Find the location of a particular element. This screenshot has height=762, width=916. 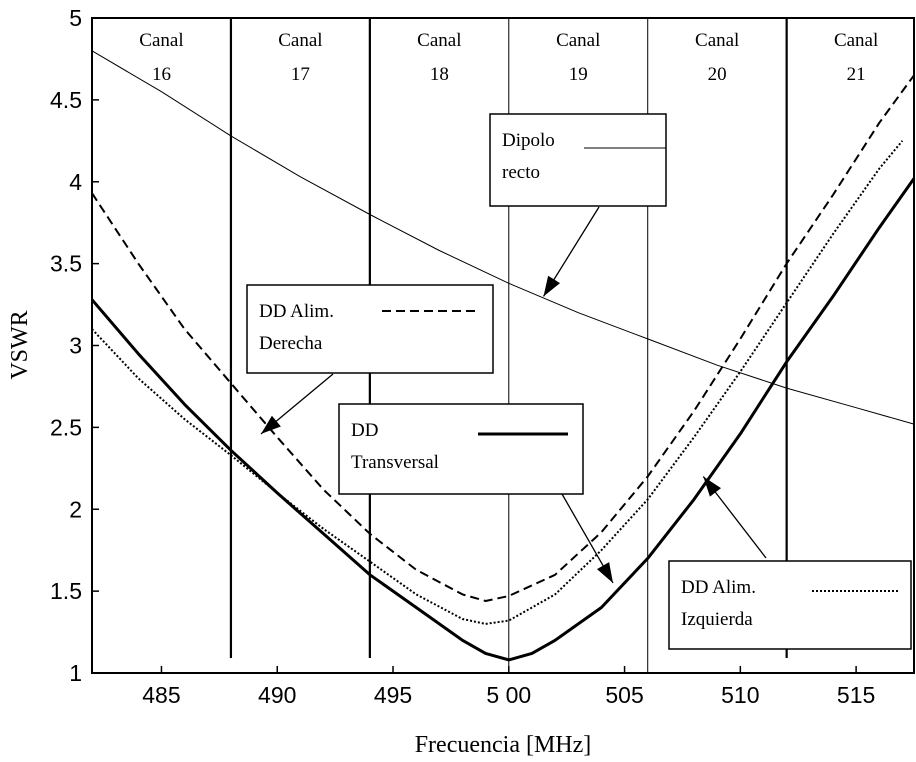

y-tick-label: 2.5 is located at coordinates (66, 427).